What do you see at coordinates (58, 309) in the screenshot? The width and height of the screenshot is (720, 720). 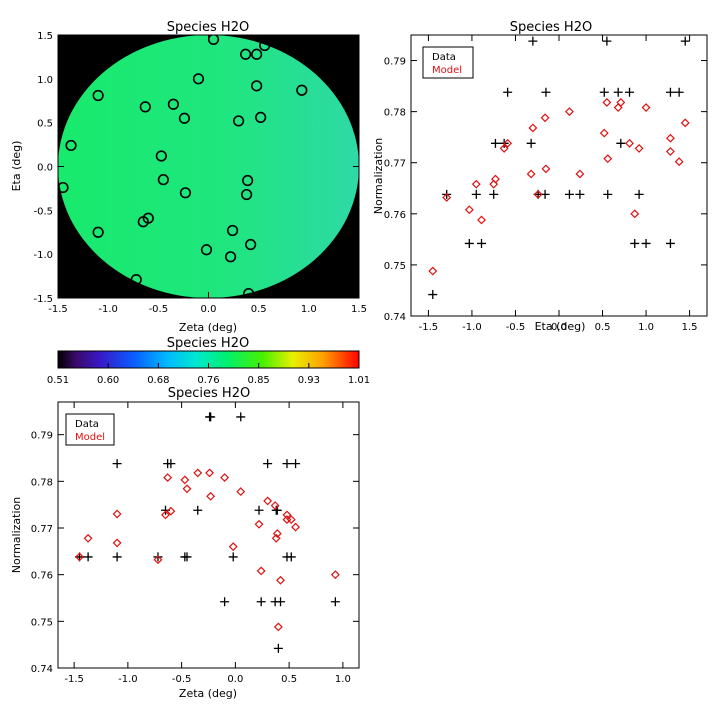 I see `map-xtick-label: -1.5` at bounding box center [58, 309].